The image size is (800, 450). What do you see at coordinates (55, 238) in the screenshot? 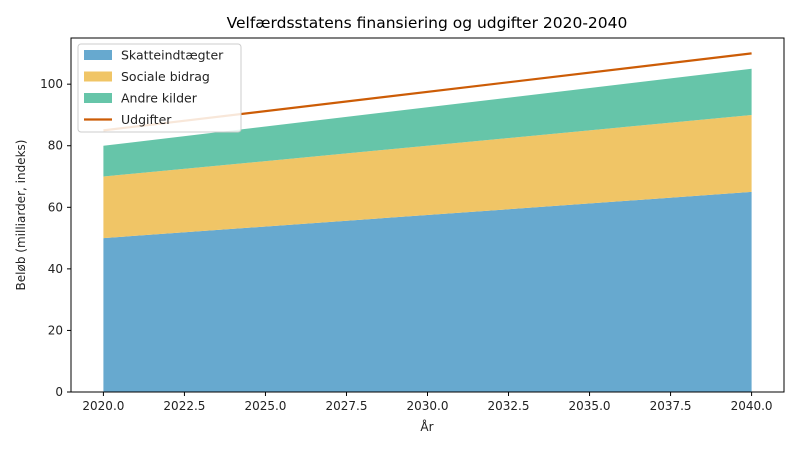
I see `y-axis: 0 20 40 60 80 100` at bounding box center [55, 238].